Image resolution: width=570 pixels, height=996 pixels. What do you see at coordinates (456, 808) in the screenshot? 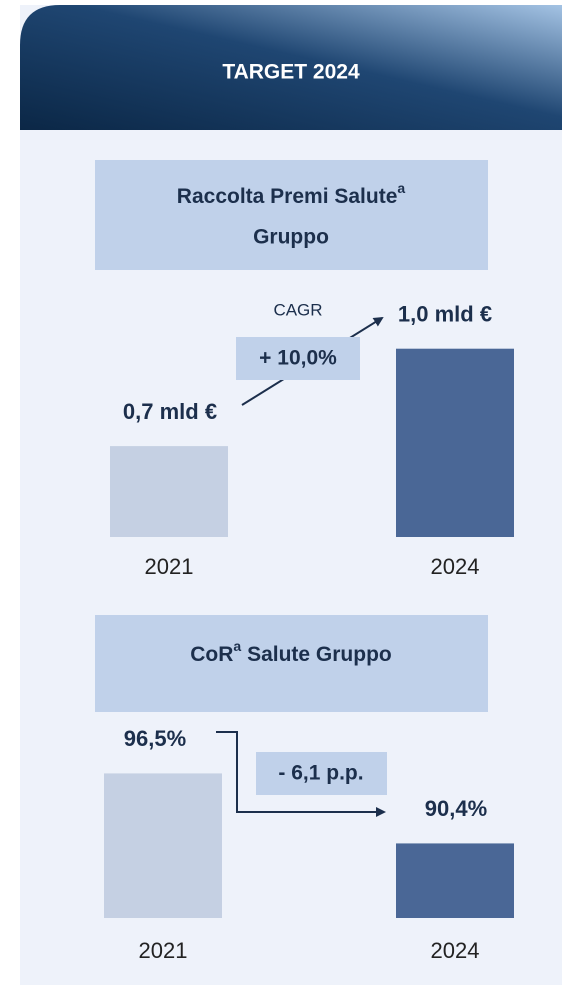
I see `value-label: 90,4%` at bounding box center [456, 808].